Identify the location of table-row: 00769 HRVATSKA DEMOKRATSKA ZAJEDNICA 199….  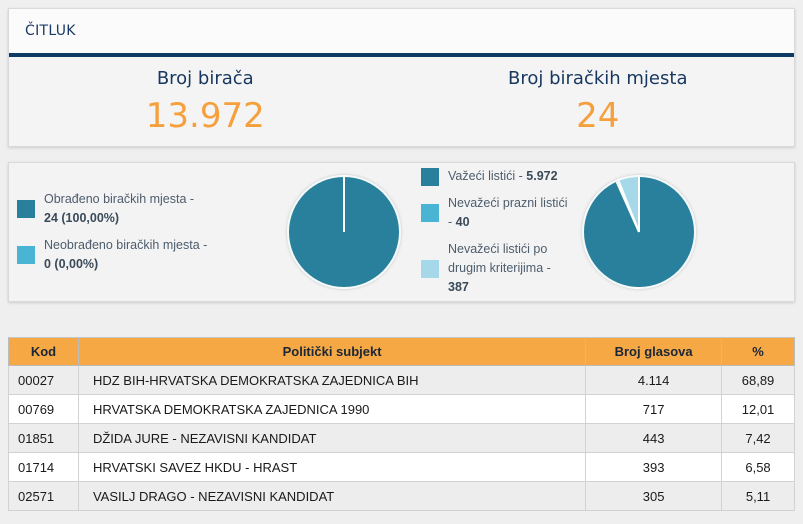
(401, 409).